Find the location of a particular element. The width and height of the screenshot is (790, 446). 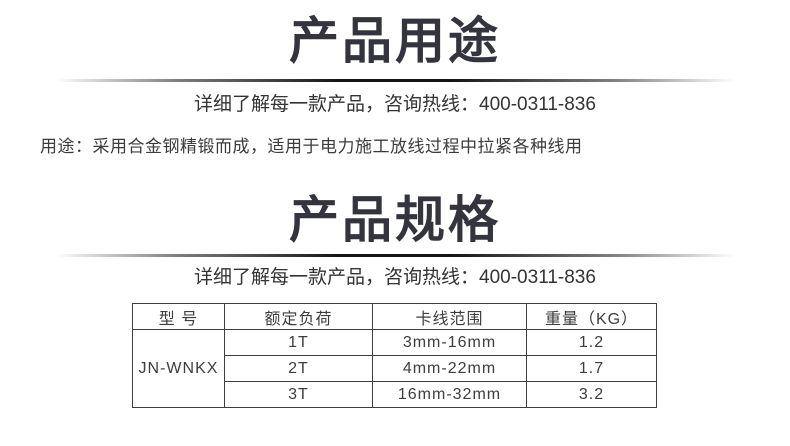

range-cell: 16mm-32mm is located at coordinates (449, 394).